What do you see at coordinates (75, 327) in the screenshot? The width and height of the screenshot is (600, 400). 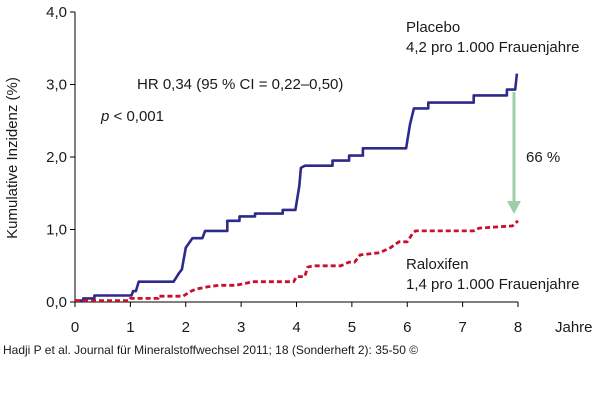 I see `x-tick-label: 0` at bounding box center [75, 327].